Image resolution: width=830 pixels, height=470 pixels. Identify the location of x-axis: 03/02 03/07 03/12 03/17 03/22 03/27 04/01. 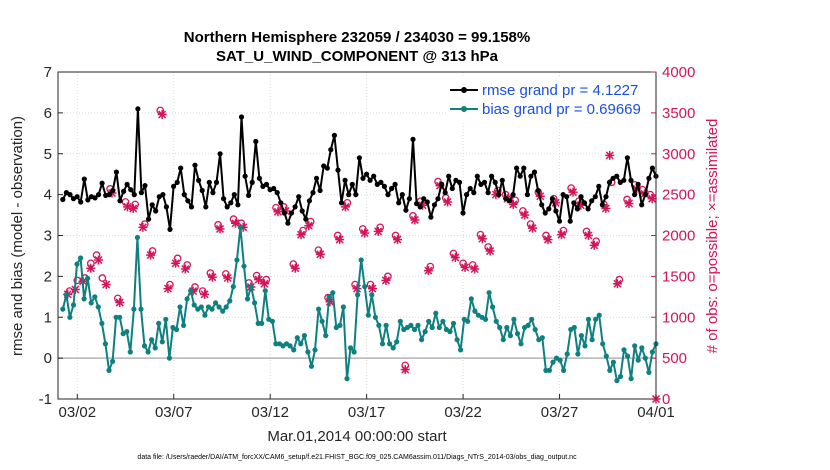
(367, 407).